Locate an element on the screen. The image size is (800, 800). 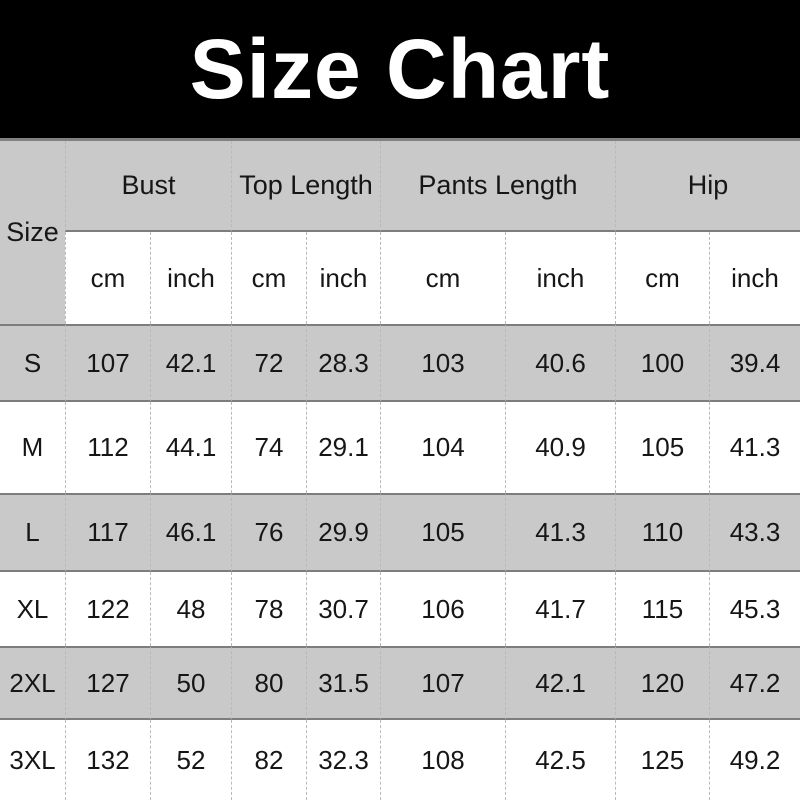
size-column-header: Size is located at coordinates (32, 232).